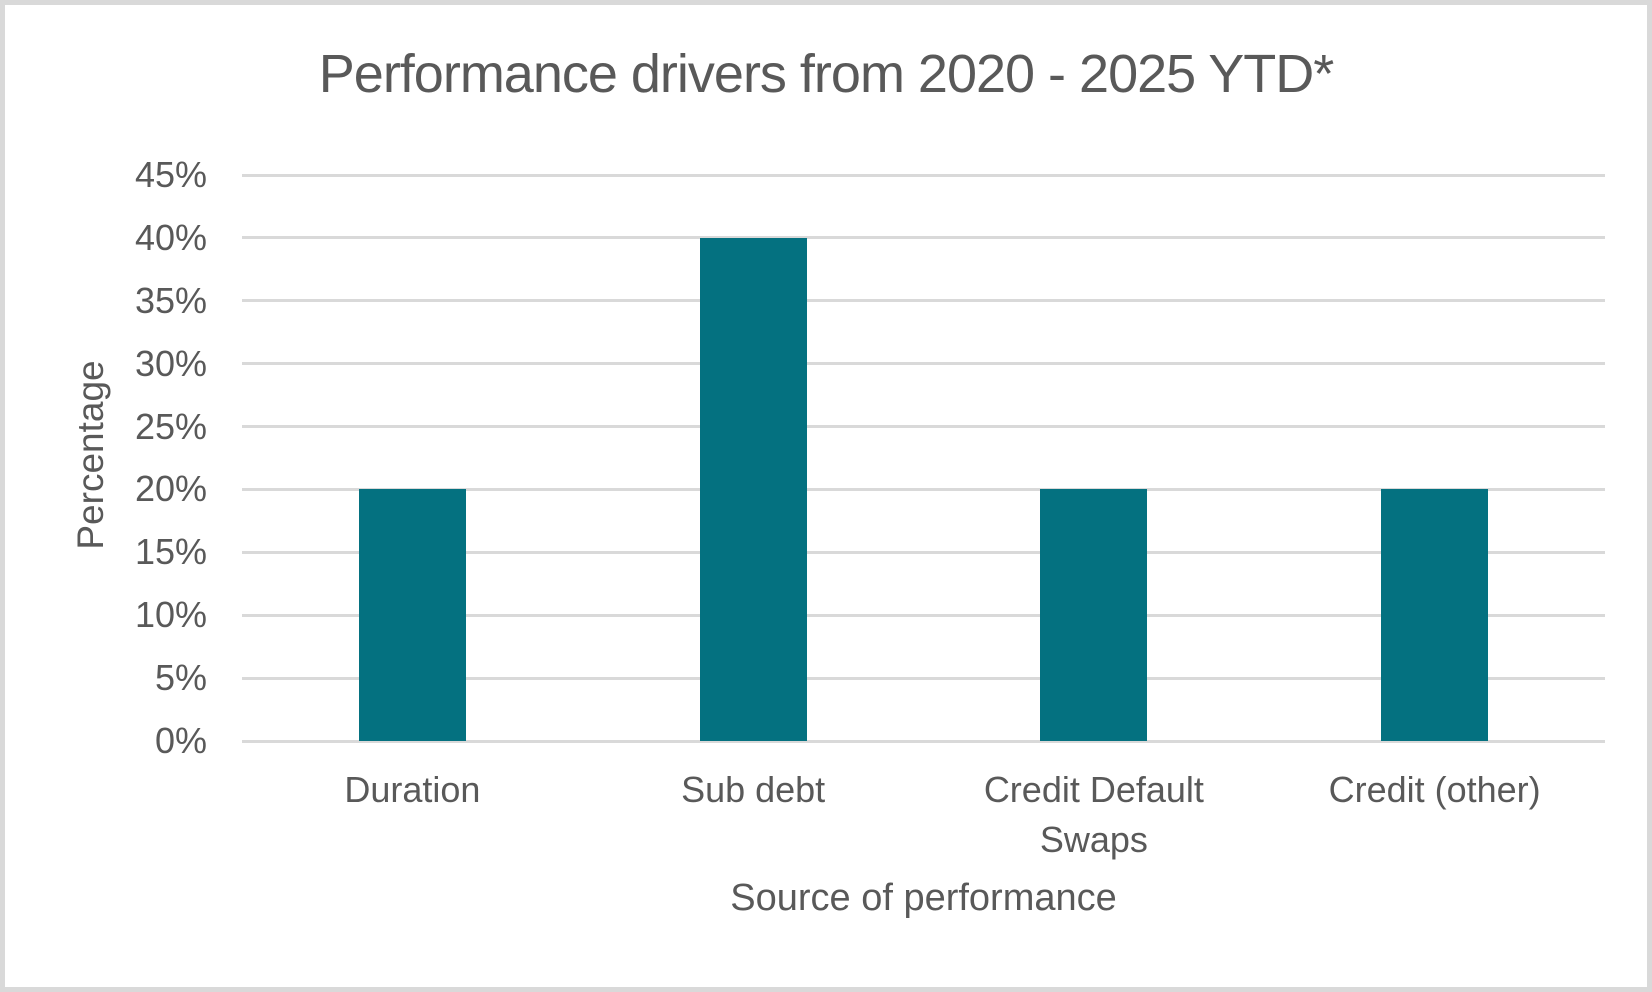 The height and width of the screenshot is (992, 1652). What do you see at coordinates (1093, 814) in the screenshot?
I see `x-axis-category-label: Credit Default Swaps` at bounding box center [1093, 814].